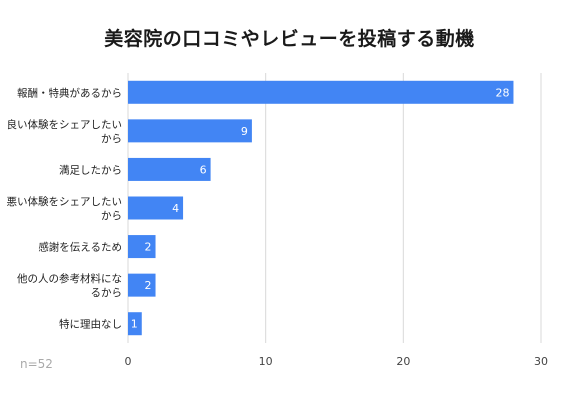 This screenshot has height=400, width=579. I want to click on x-tick-label: 20, so click(403, 361).